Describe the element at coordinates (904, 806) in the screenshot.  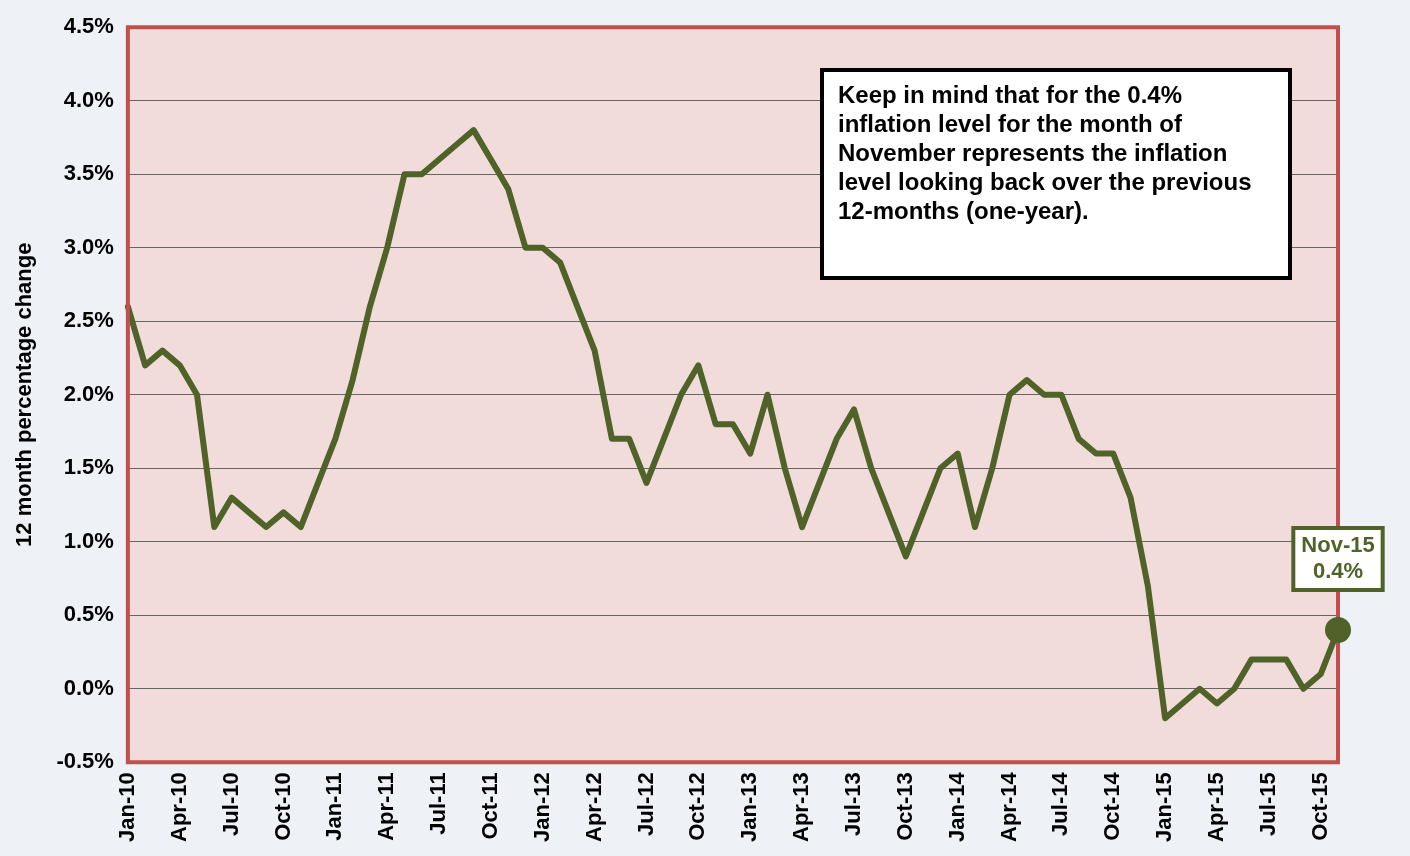
I see `x-tick-label: Oct-13` at that location.